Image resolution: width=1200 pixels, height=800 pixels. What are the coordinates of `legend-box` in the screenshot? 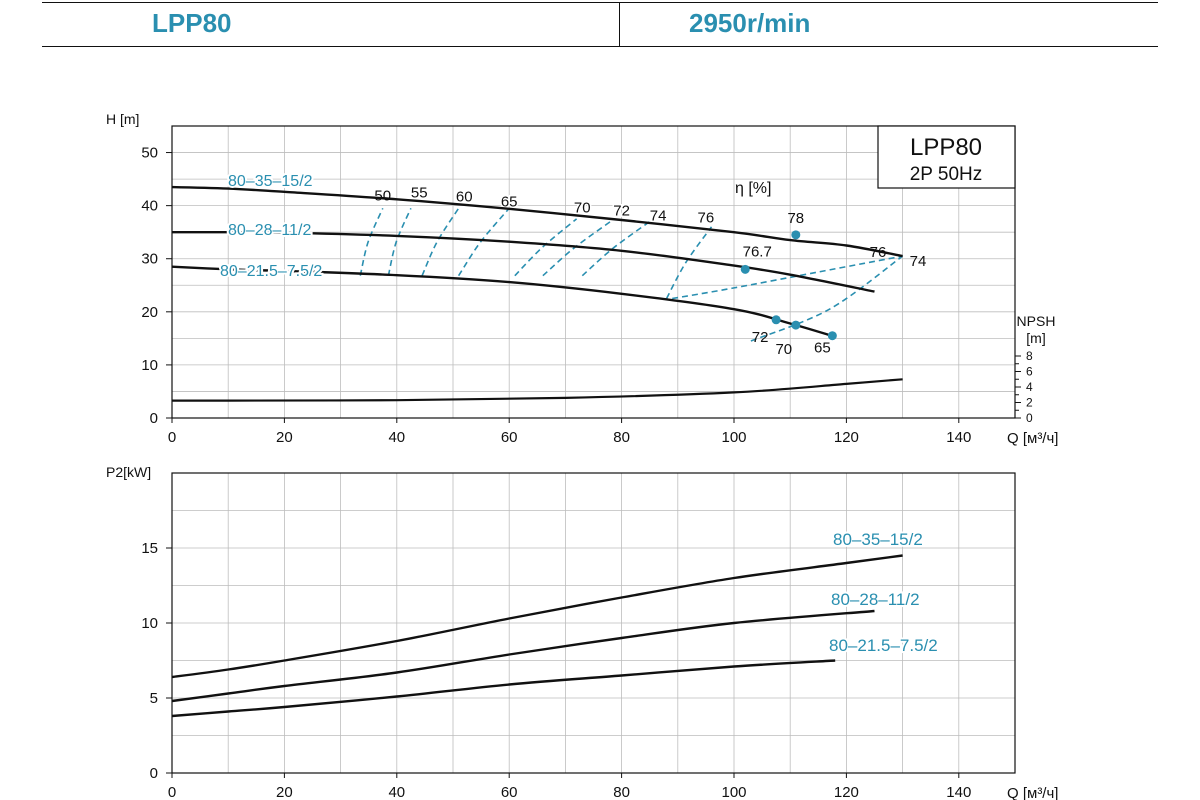 It's located at (946, 157).